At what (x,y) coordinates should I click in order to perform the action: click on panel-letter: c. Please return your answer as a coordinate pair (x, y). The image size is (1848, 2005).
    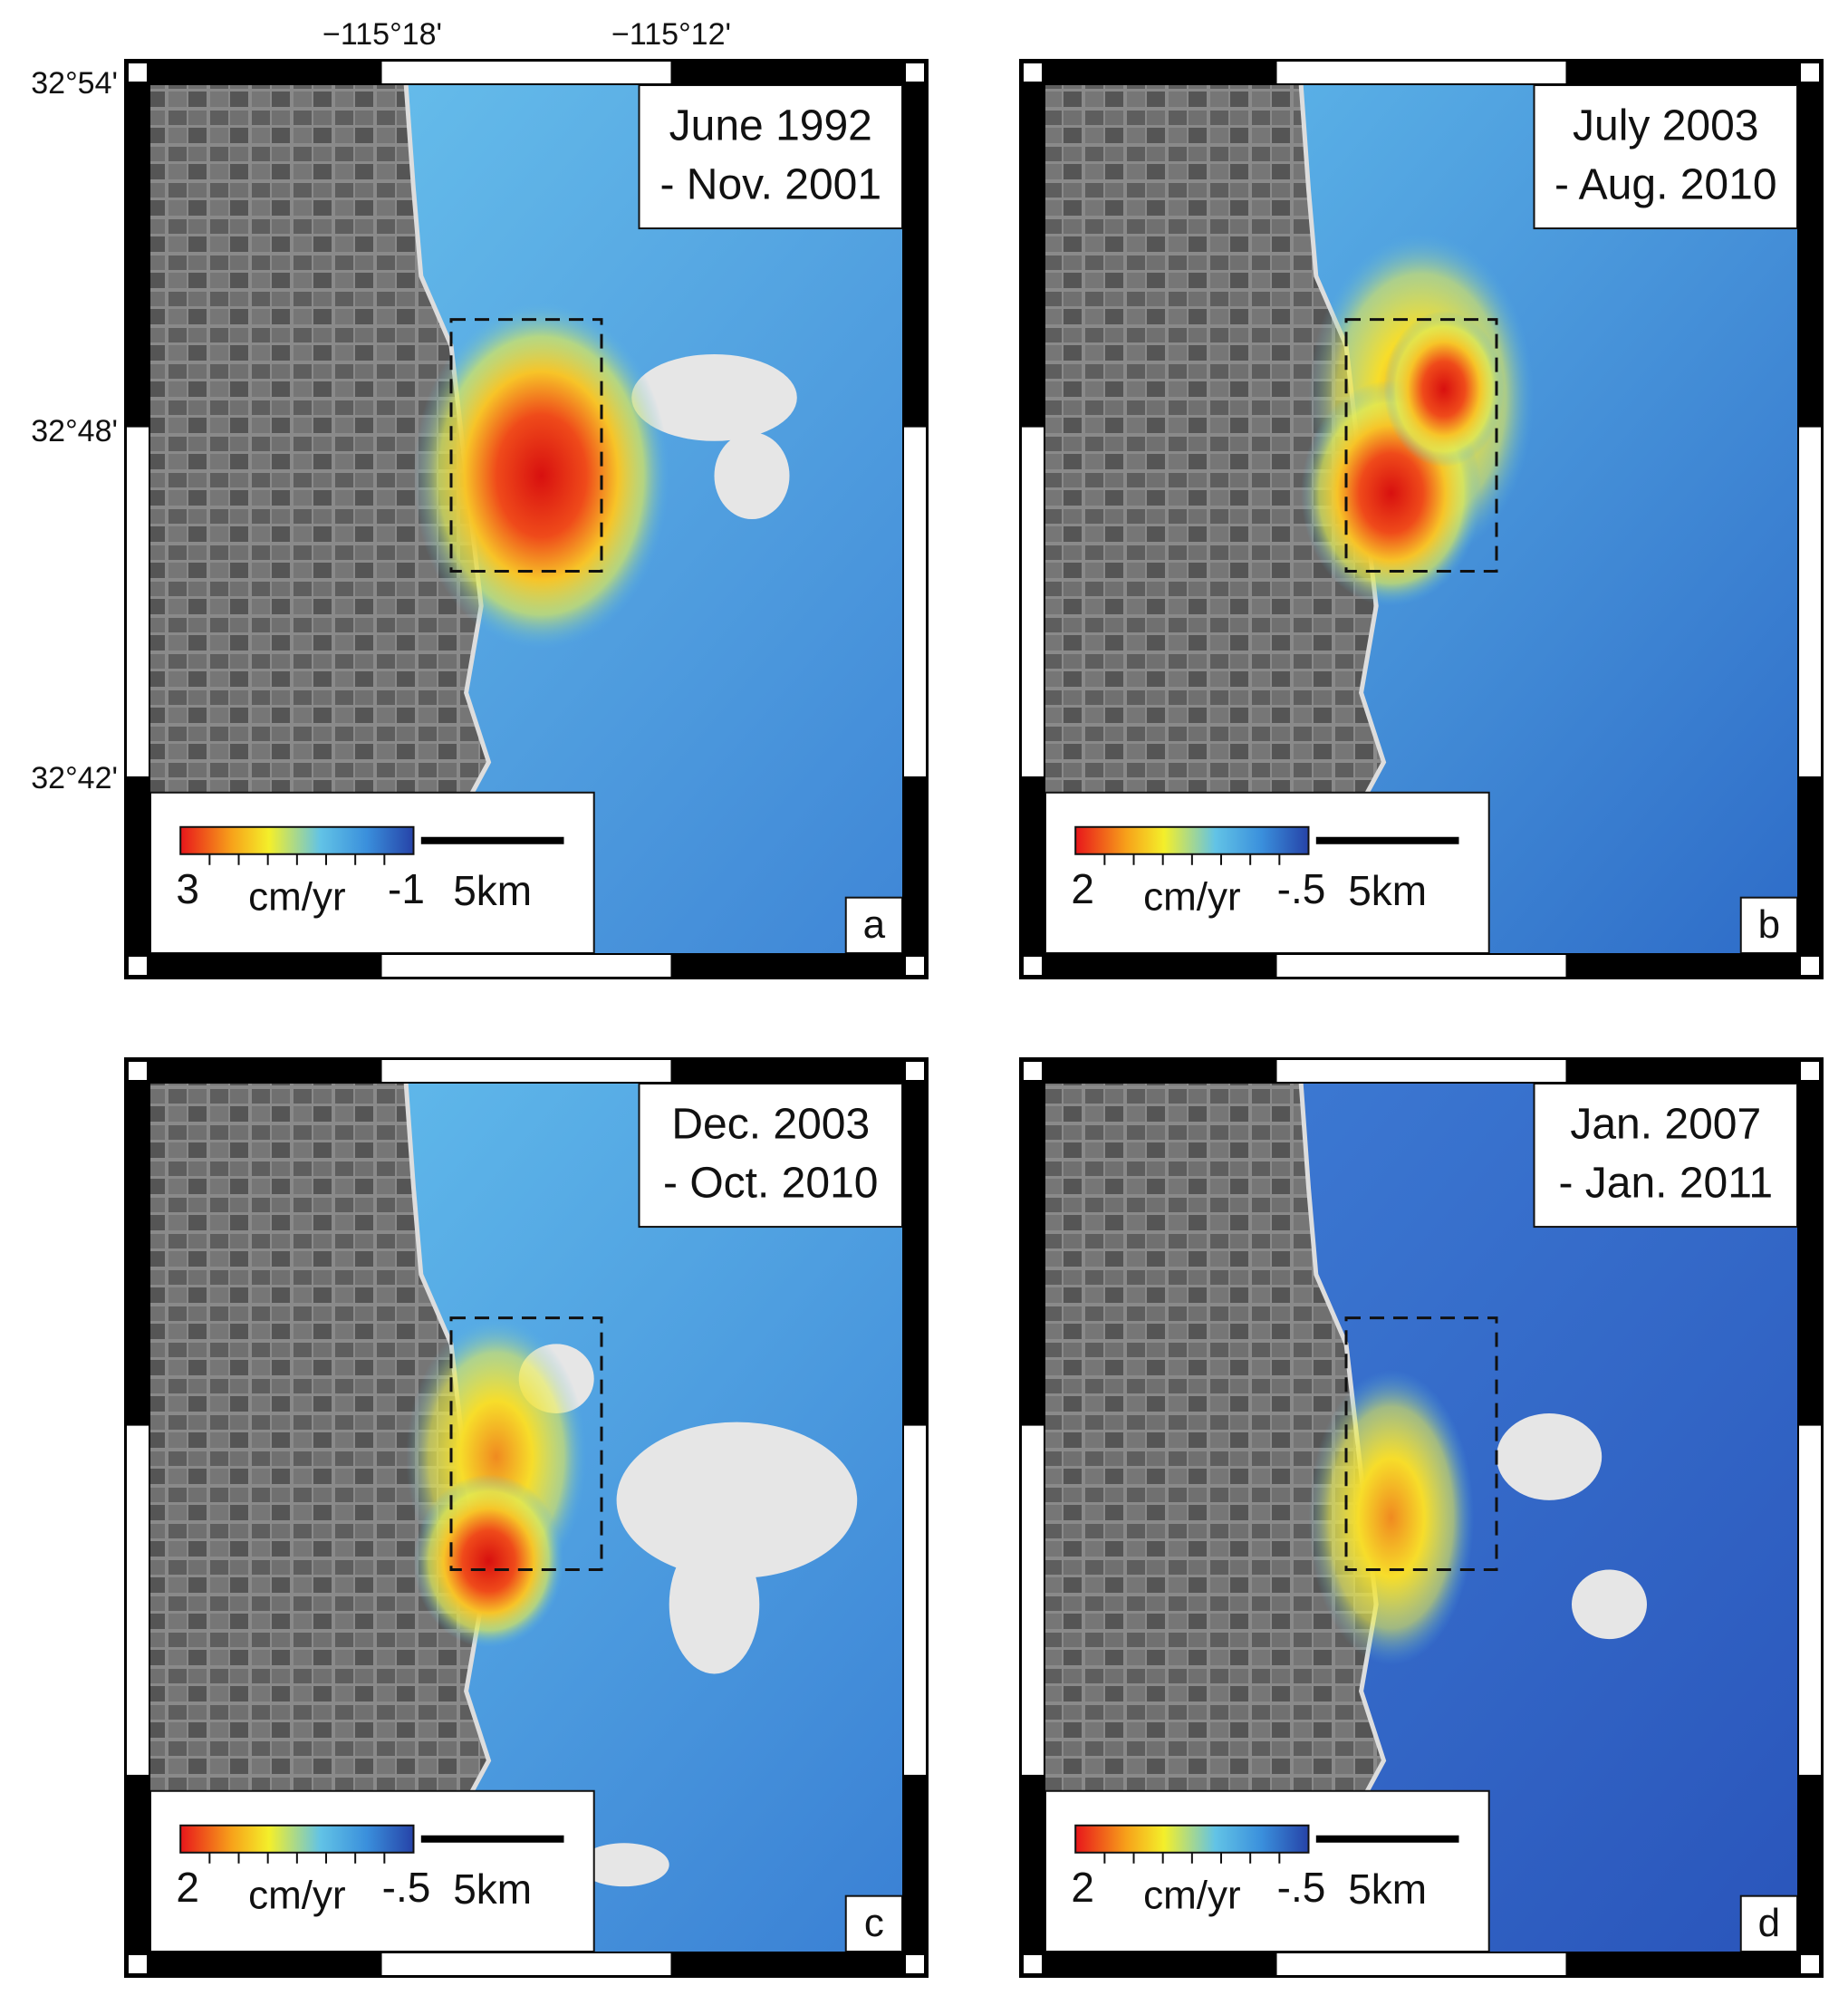
    Looking at the image, I should click on (874, 1923).